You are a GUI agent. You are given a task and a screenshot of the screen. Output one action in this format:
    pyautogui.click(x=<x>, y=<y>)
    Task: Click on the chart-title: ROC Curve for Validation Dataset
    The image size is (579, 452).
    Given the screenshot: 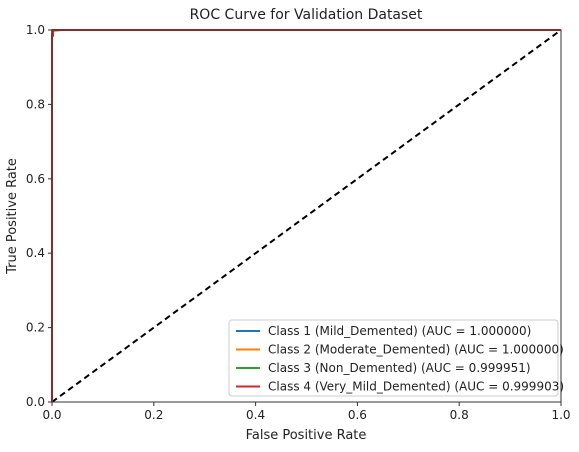 What is the action you would take?
    pyautogui.click(x=306, y=15)
    